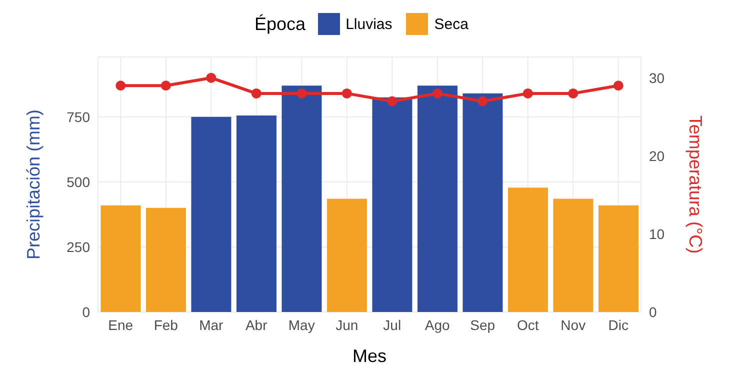  Describe the element at coordinates (301, 324) in the screenshot. I see `x-tick-label: May` at that location.